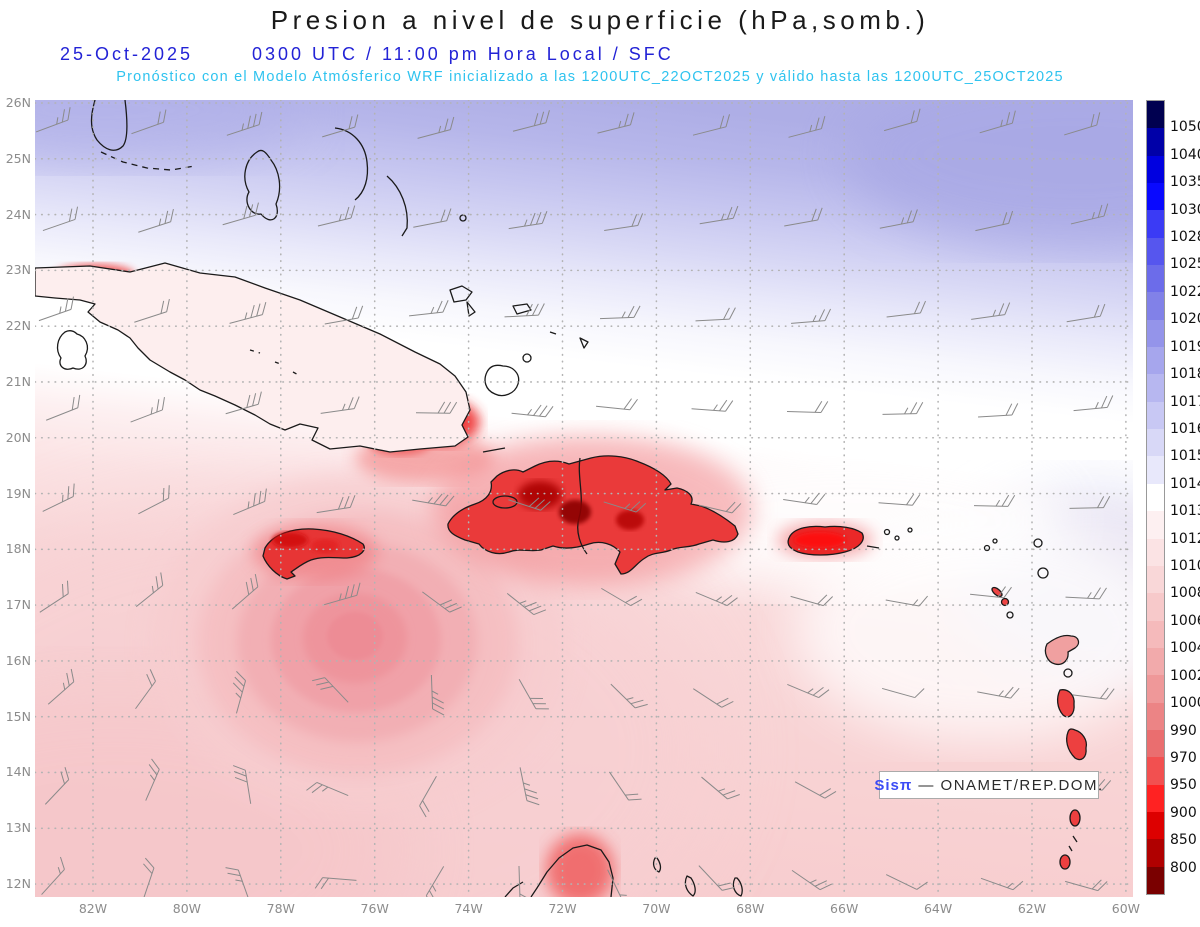  I want to click on lon-label: 74W, so click(468, 908).